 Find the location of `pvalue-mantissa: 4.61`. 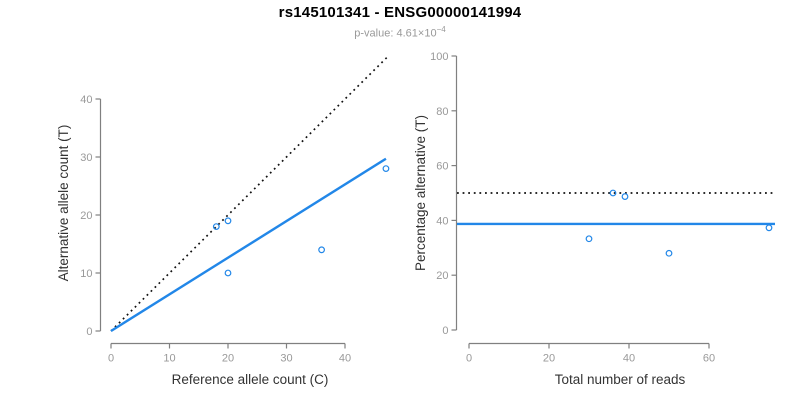

pvalue-mantissa: 4.61 is located at coordinates (407, 33).